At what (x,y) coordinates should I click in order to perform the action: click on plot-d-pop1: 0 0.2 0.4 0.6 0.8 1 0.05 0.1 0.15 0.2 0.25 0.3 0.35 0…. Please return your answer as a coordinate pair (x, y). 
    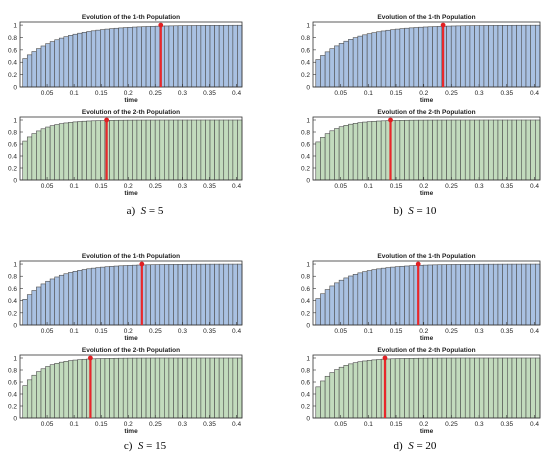
    Looking at the image, I should click on (421, 297).